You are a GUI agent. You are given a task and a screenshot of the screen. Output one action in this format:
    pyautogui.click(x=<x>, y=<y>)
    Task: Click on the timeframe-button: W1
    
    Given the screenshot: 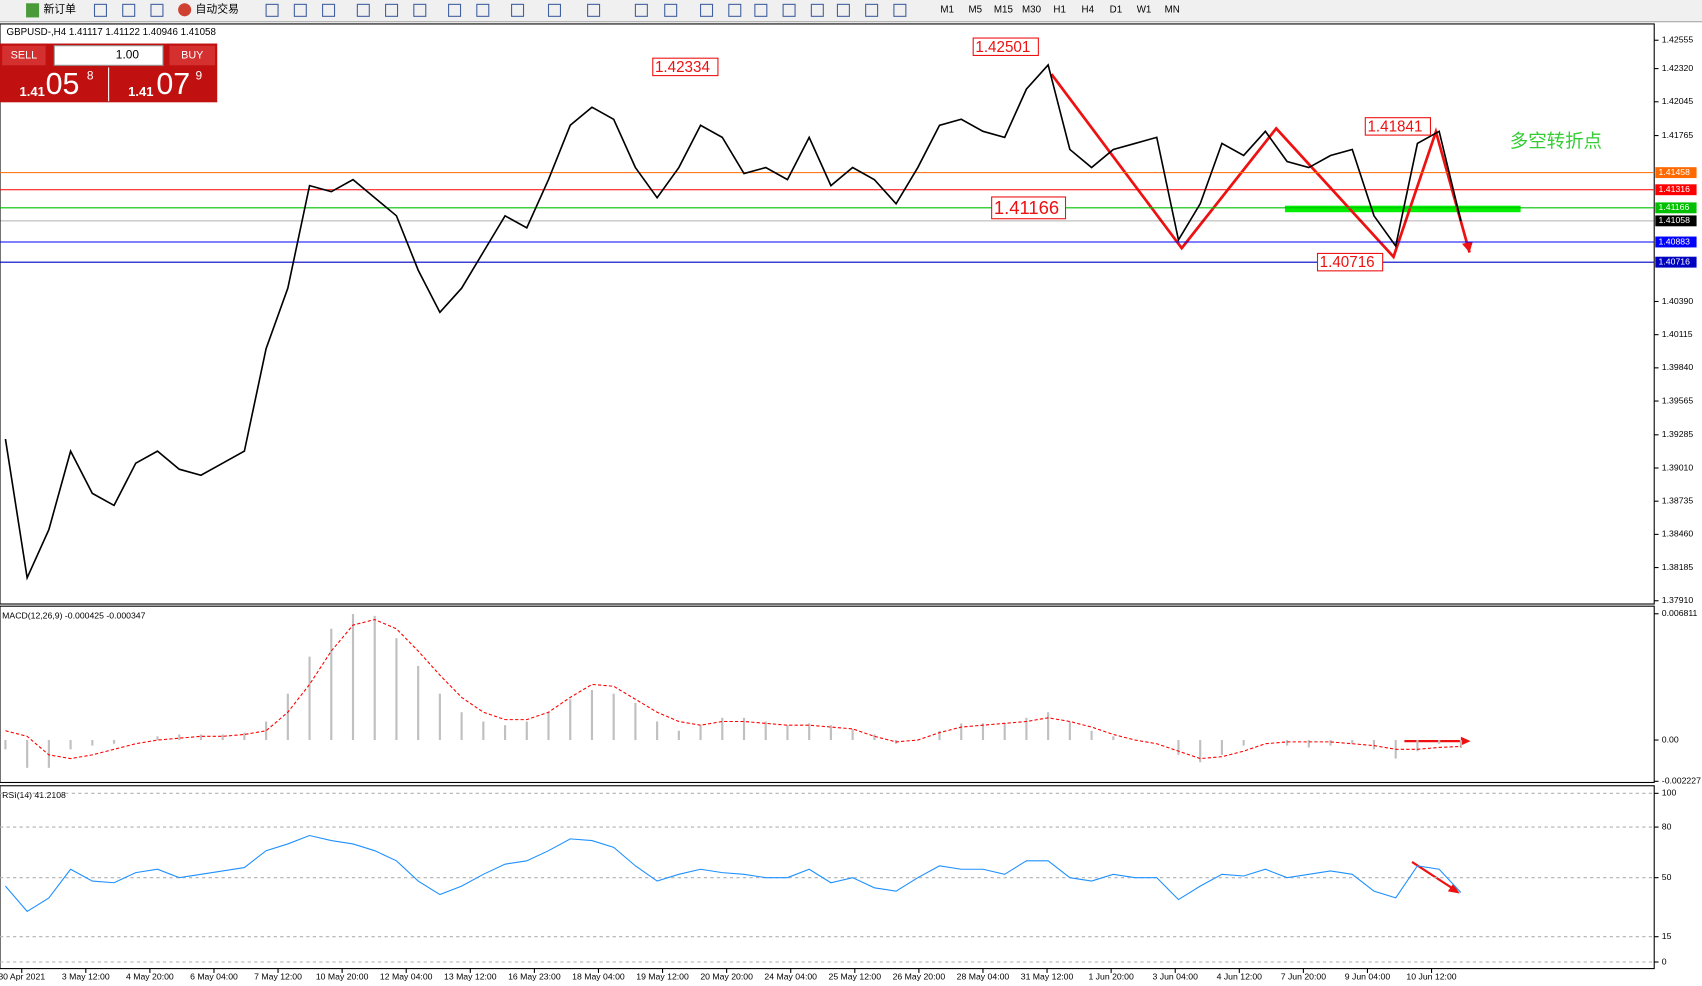 What is the action you would take?
    pyautogui.click(x=1144, y=9)
    